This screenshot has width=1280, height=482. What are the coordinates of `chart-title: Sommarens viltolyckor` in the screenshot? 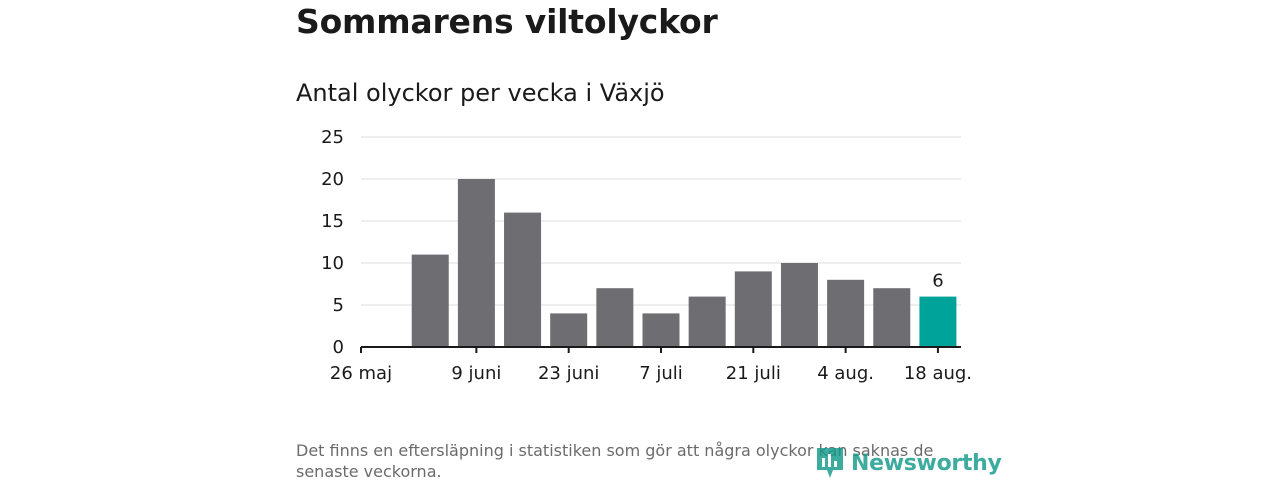 It's located at (507, 21).